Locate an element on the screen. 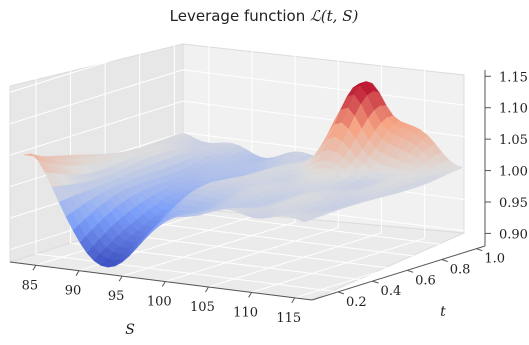 The image size is (529, 345). x-tick-label: 100 is located at coordinates (159, 302).